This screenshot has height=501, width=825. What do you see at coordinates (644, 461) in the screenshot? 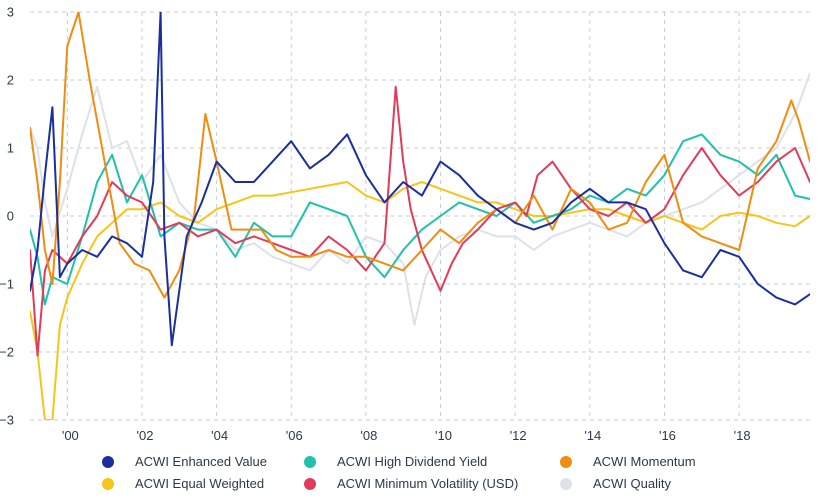
I see `legend-label: ACWI Momentum` at bounding box center [644, 461].